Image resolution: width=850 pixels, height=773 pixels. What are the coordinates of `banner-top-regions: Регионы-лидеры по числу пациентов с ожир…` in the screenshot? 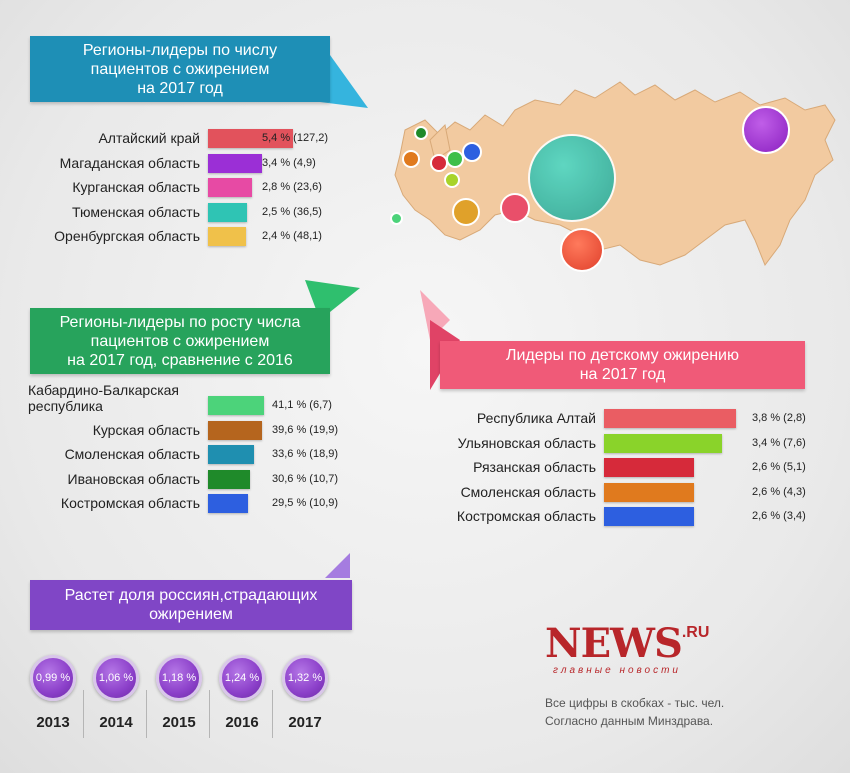 It's located at (180, 69).